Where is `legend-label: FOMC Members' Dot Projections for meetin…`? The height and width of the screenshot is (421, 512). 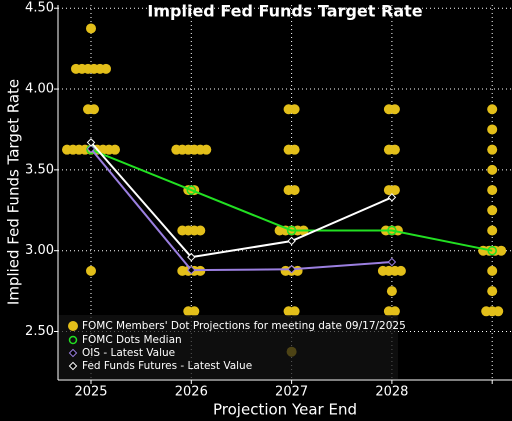 legend-label: FOMC Members' Dot Projections for meetin… is located at coordinates (244, 326).